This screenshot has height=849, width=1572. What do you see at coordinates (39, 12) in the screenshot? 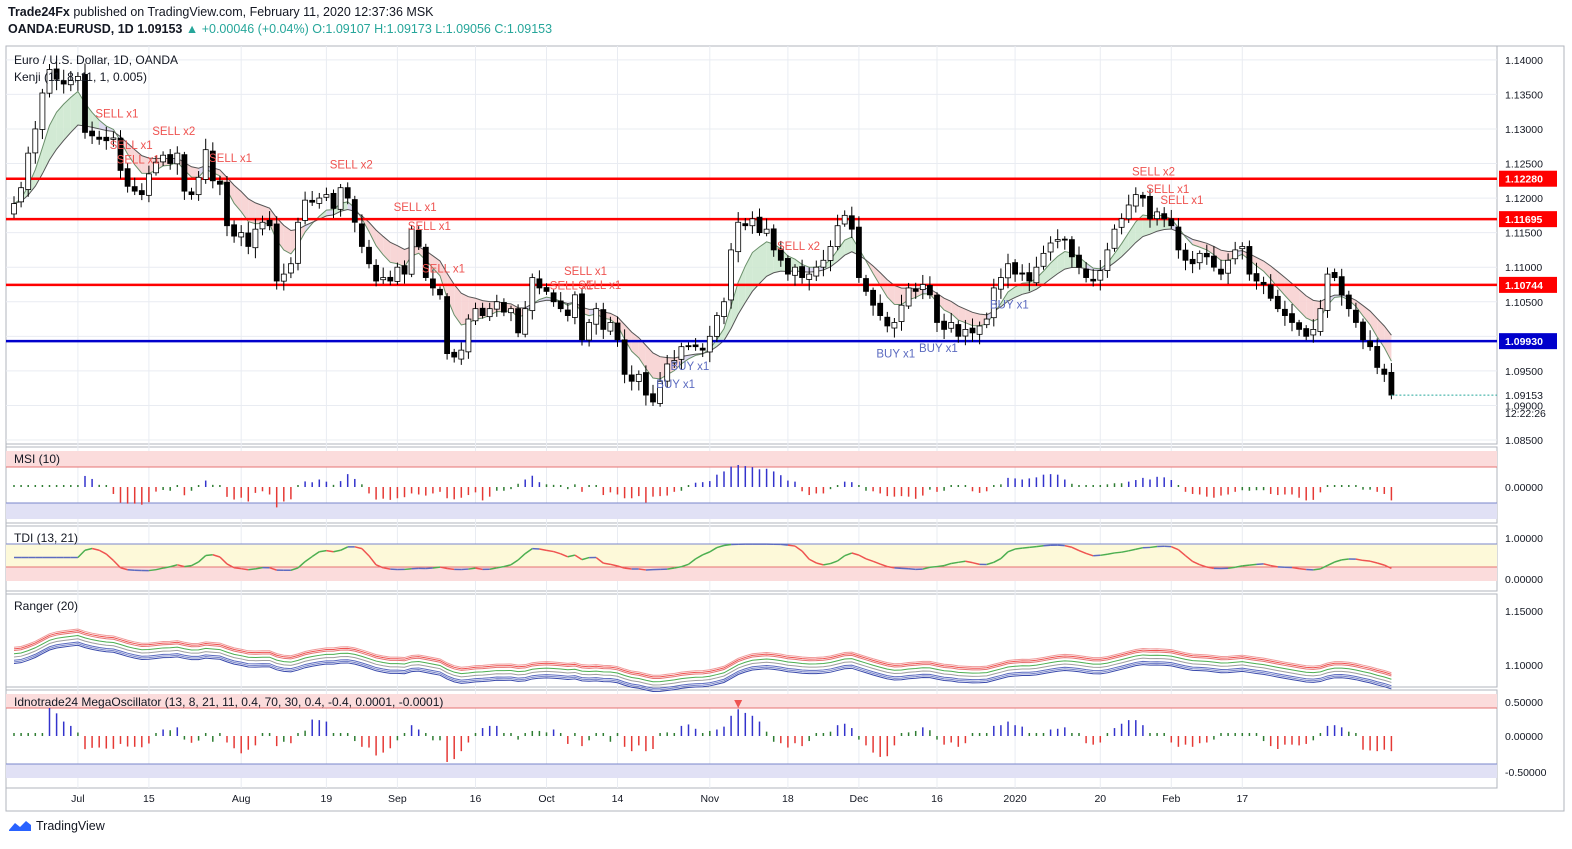
I see `publisher-name: Trade24Fx` at bounding box center [39, 12].